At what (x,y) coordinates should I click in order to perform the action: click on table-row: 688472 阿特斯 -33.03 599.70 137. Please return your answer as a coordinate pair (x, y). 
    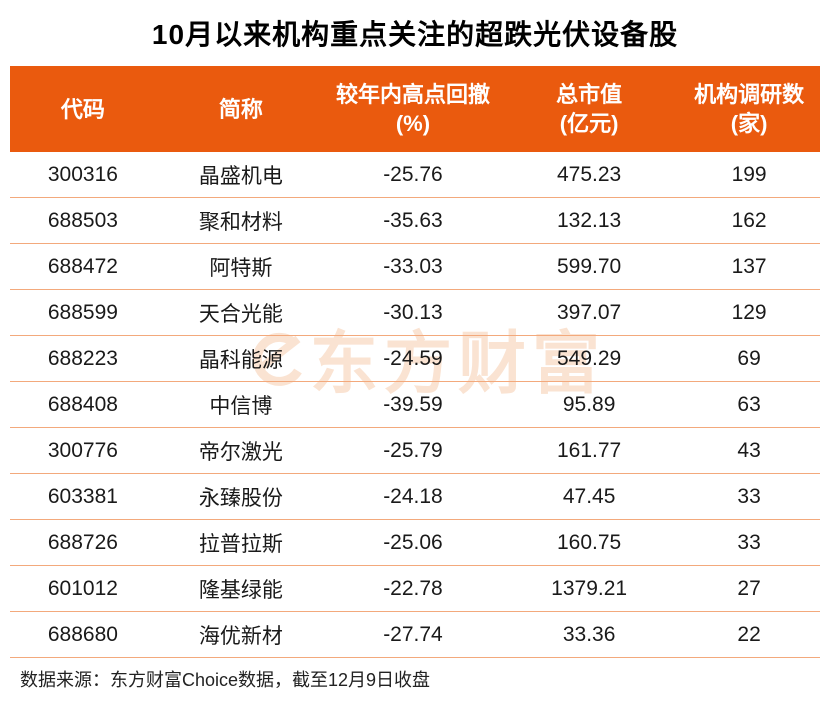
    Looking at the image, I should click on (415, 267).